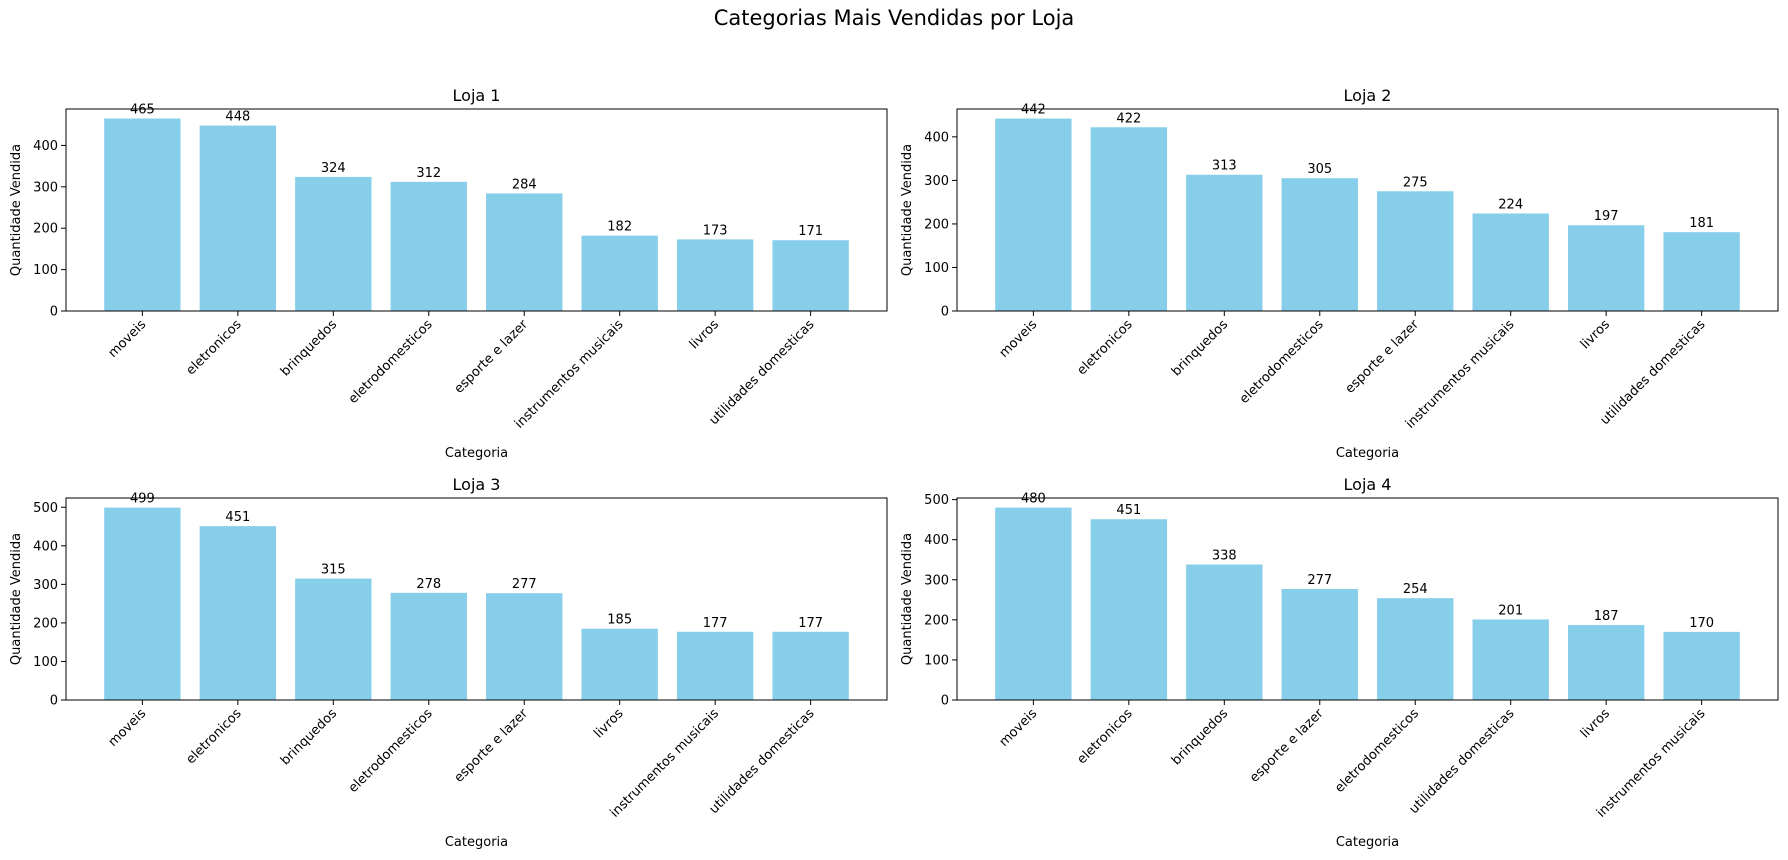 The width and height of the screenshot is (1788, 860). What do you see at coordinates (907, 210) in the screenshot?
I see `y-axis-label: Quantidade Vendida` at bounding box center [907, 210].